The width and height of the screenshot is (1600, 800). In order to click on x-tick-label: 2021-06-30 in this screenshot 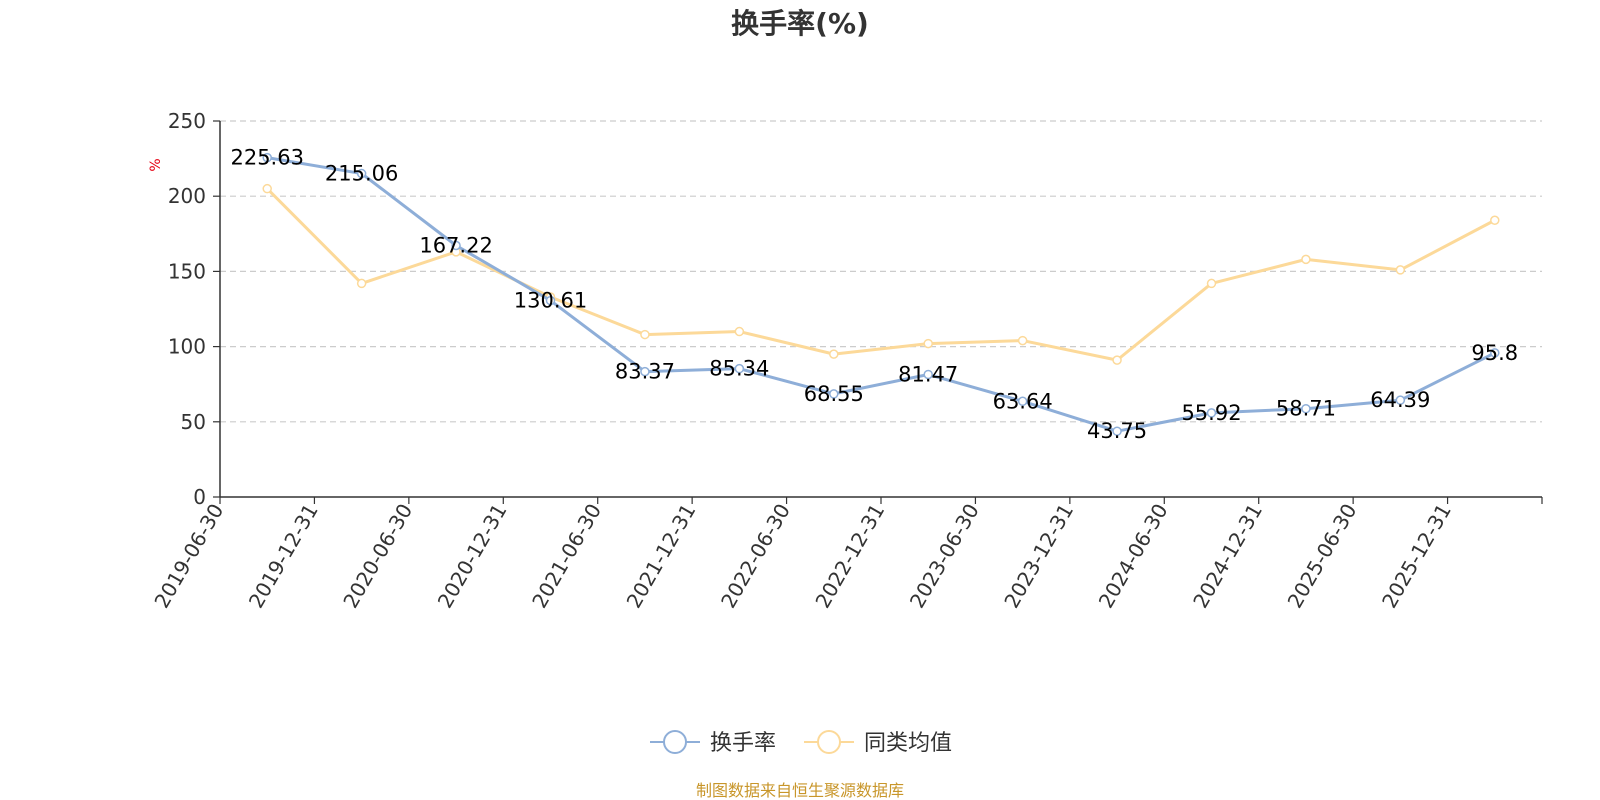, I will do `click(566, 556)`.